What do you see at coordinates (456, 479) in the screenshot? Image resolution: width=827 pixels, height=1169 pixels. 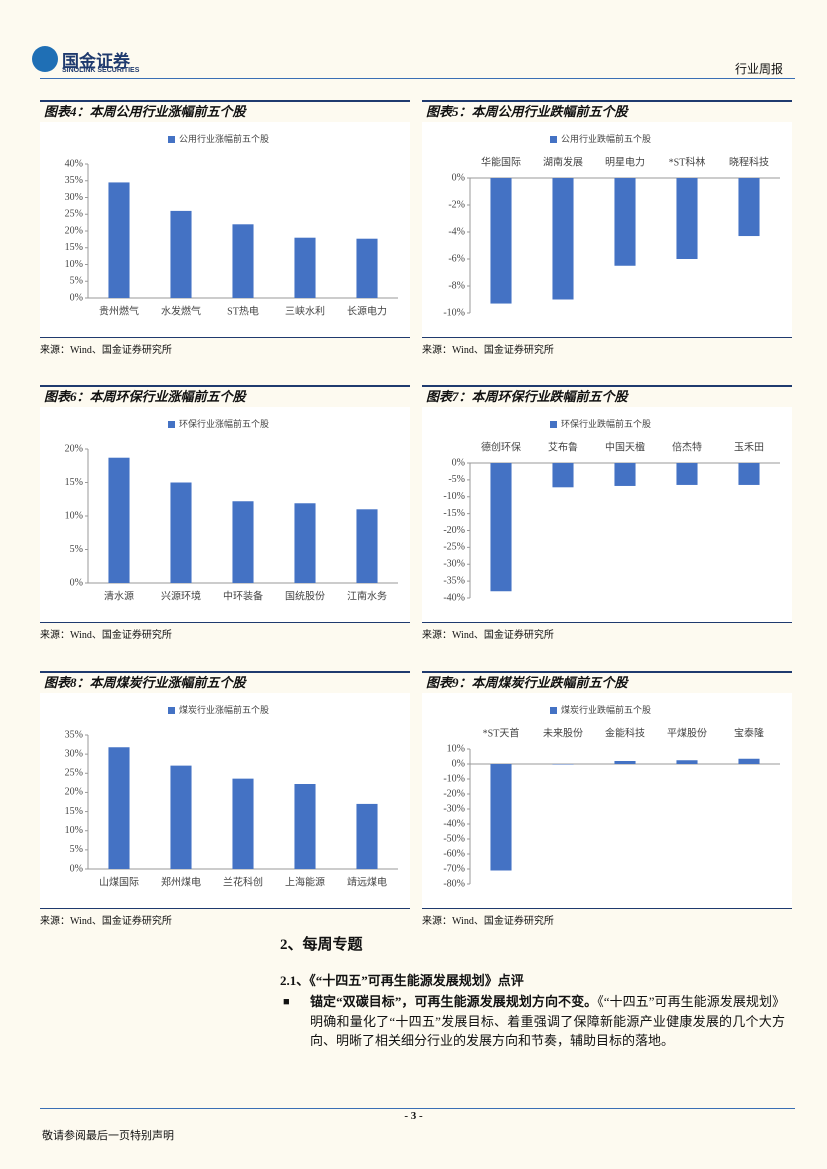 I see `y-tick-label: -5%` at bounding box center [456, 479].